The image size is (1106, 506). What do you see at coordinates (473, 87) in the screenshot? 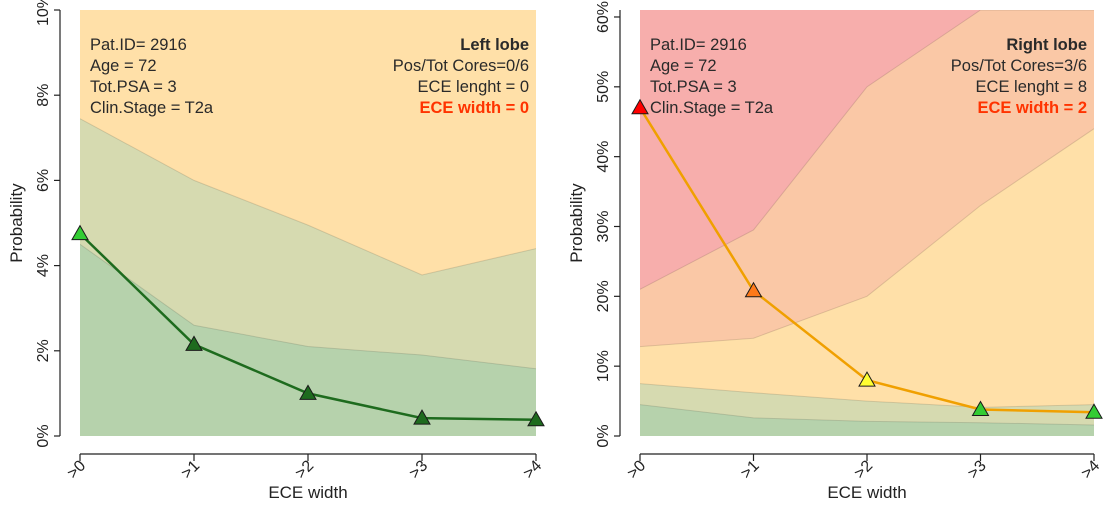
I see `info-right-line: ECE lenght = 0` at bounding box center [473, 87].